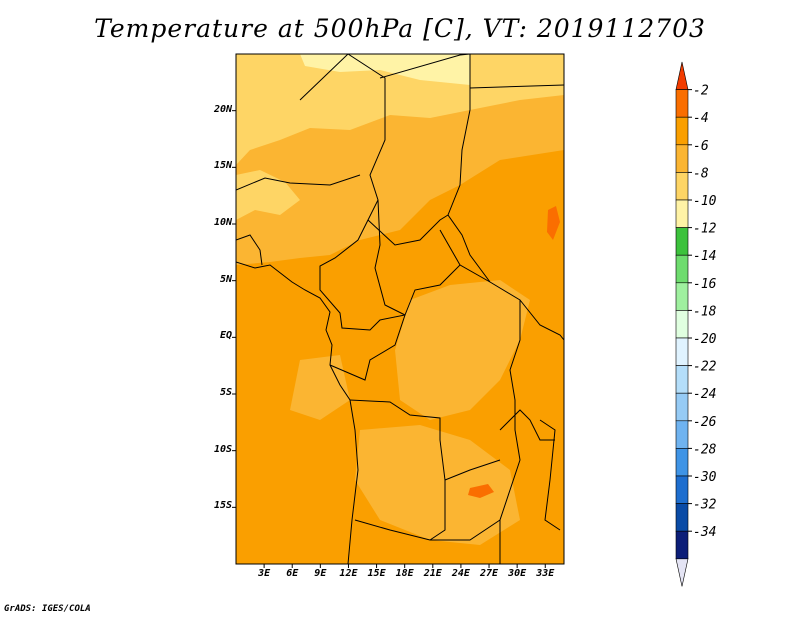  What do you see at coordinates (264, 573) in the screenshot?
I see `longitude-label: 3E` at bounding box center [264, 573].